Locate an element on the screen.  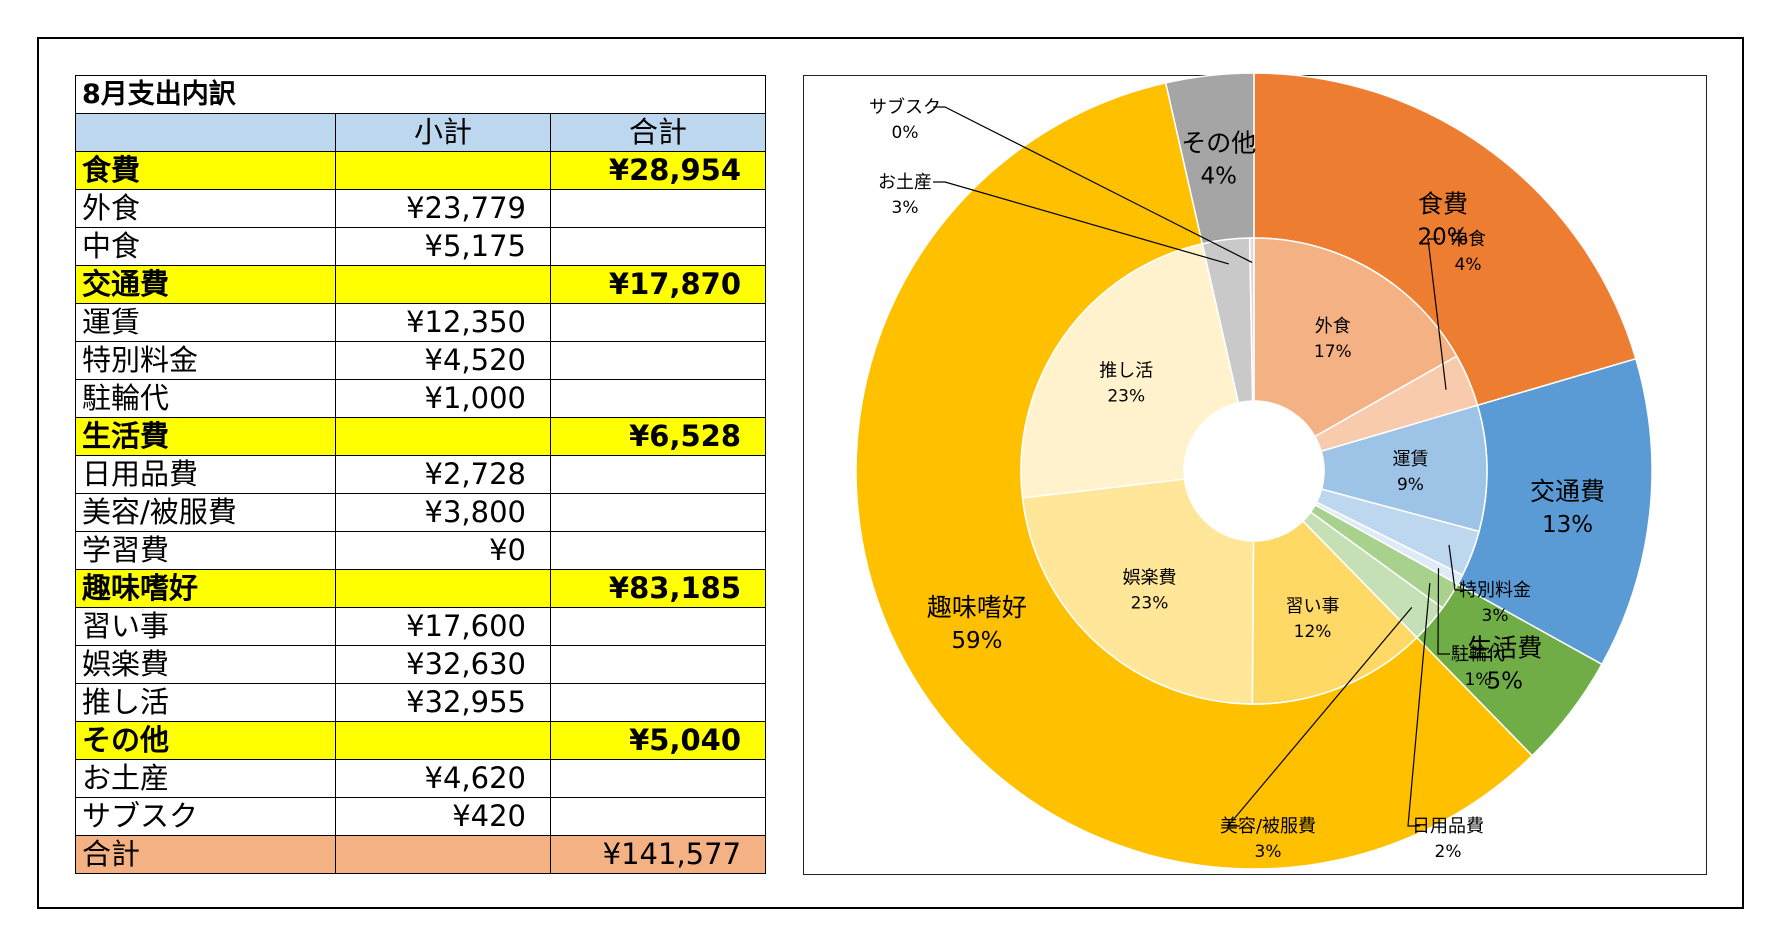
row-subtotal: ¥17,600 is located at coordinates (443, 626).